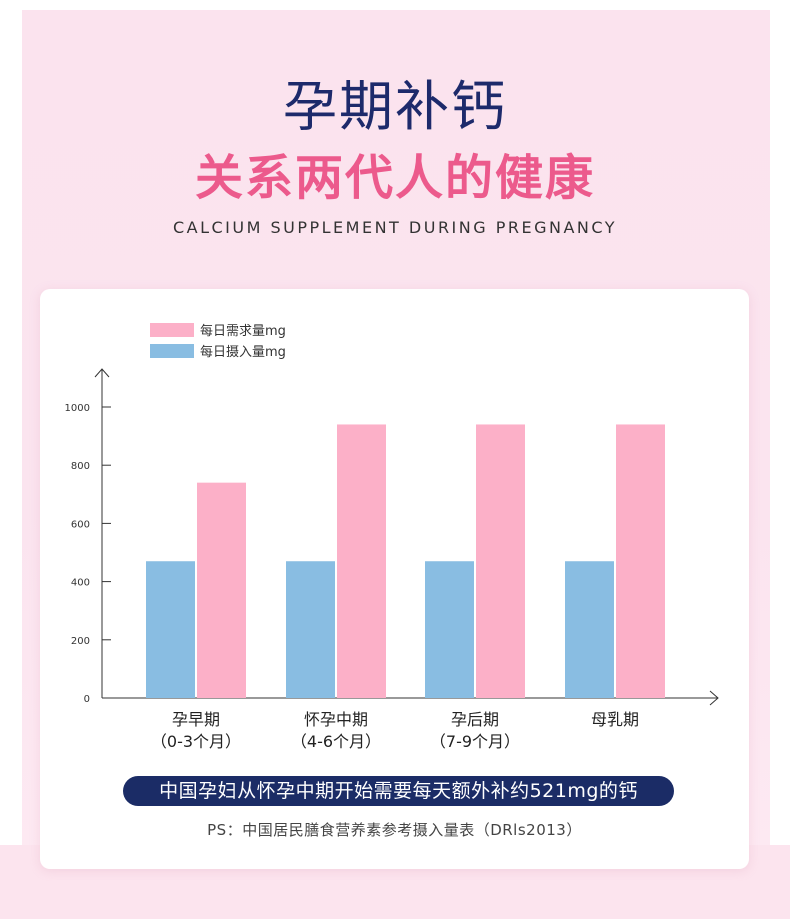  What do you see at coordinates (172, 350) in the screenshot?
I see `legend-swatch-intake` at bounding box center [172, 350].